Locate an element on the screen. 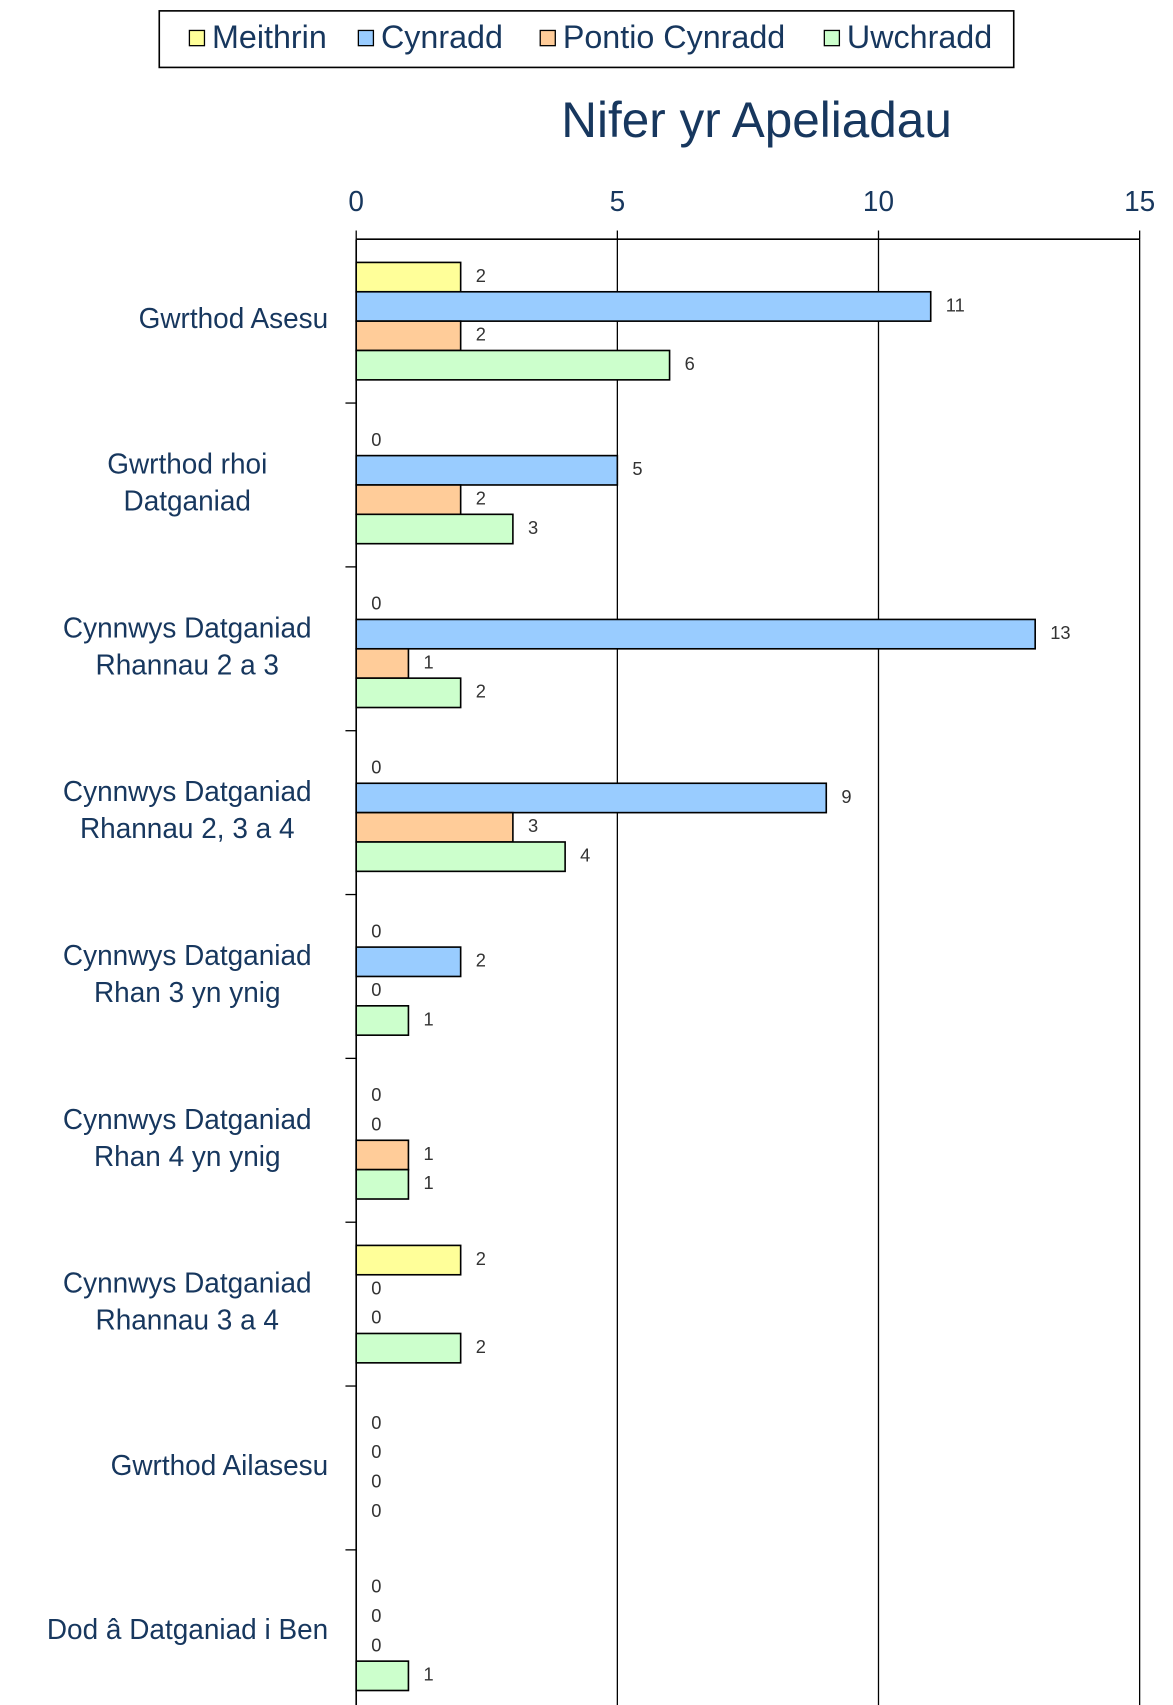 This screenshot has height=1705, width=1173. y-tick-line: Rhan 3 yn ynig is located at coordinates (187, 992).